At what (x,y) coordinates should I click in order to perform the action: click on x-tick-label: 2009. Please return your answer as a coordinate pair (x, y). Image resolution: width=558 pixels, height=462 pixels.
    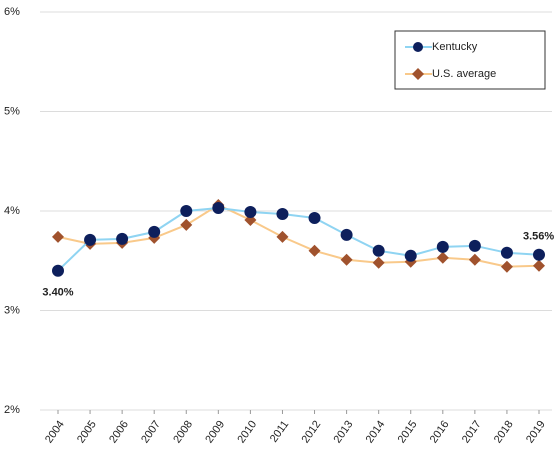
    Looking at the image, I should click on (215, 432).